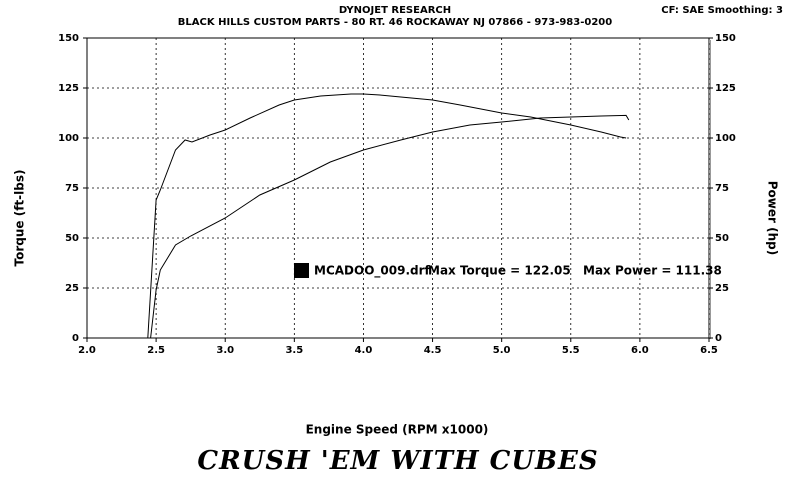 The height and width of the screenshot is (494, 795). I want to click on x-tick-label: 3.5, so click(294, 350).